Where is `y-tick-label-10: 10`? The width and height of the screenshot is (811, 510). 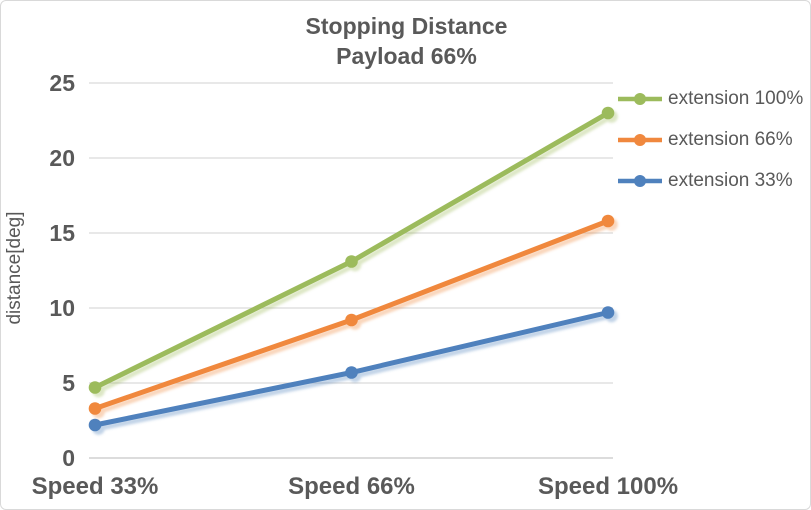
y-tick-label-10: 10 is located at coordinates (62, 308).